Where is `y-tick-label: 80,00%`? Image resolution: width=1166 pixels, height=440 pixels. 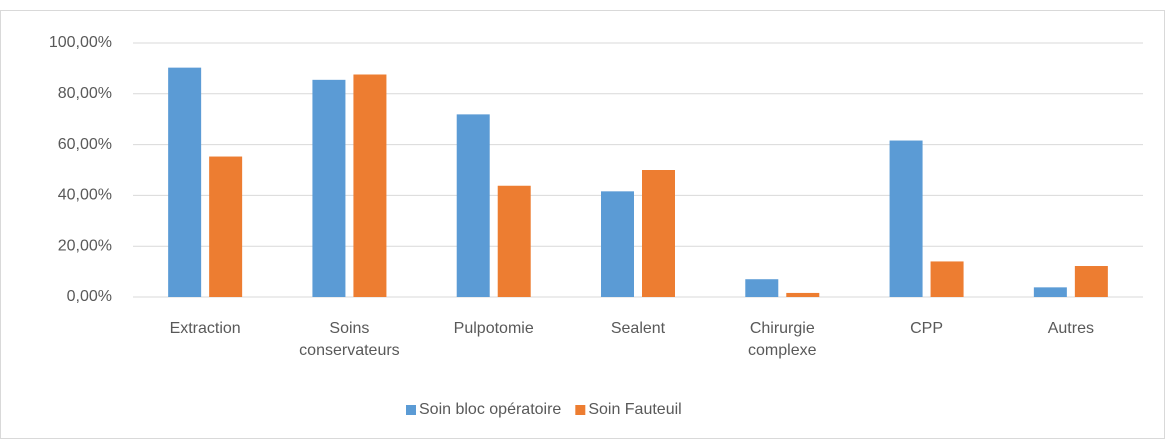 y-tick-label: 80,00% is located at coordinates (85, 93).